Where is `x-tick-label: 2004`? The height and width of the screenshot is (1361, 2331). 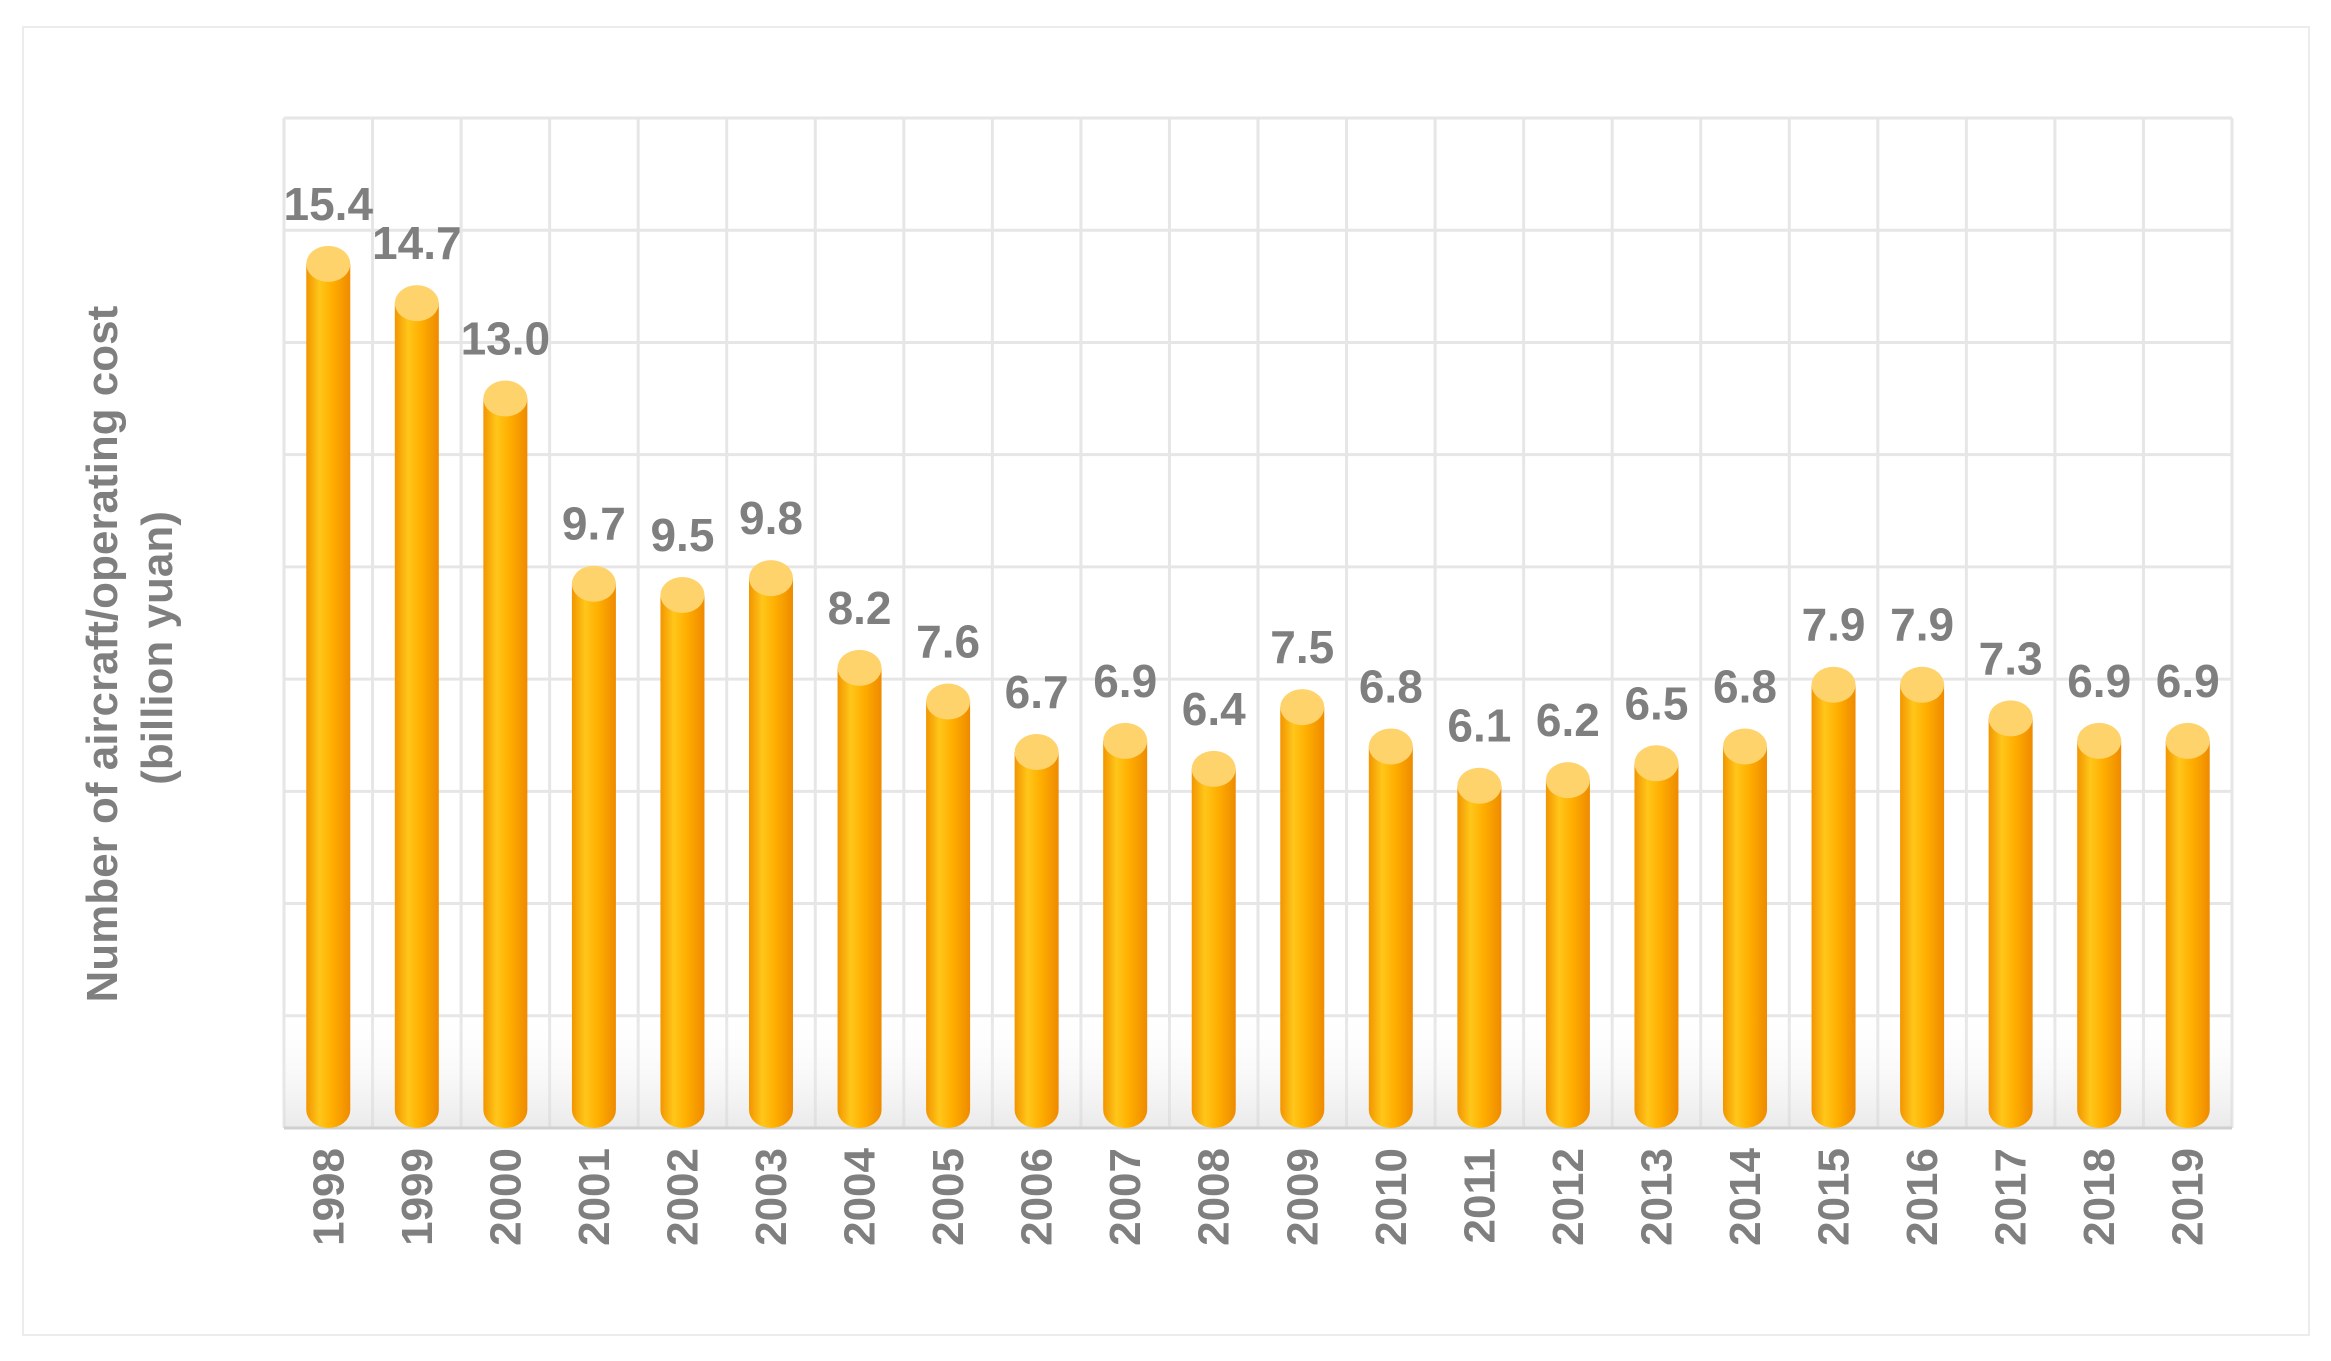
x-tick-label: 2004 is located at coordinates (860, 1196).